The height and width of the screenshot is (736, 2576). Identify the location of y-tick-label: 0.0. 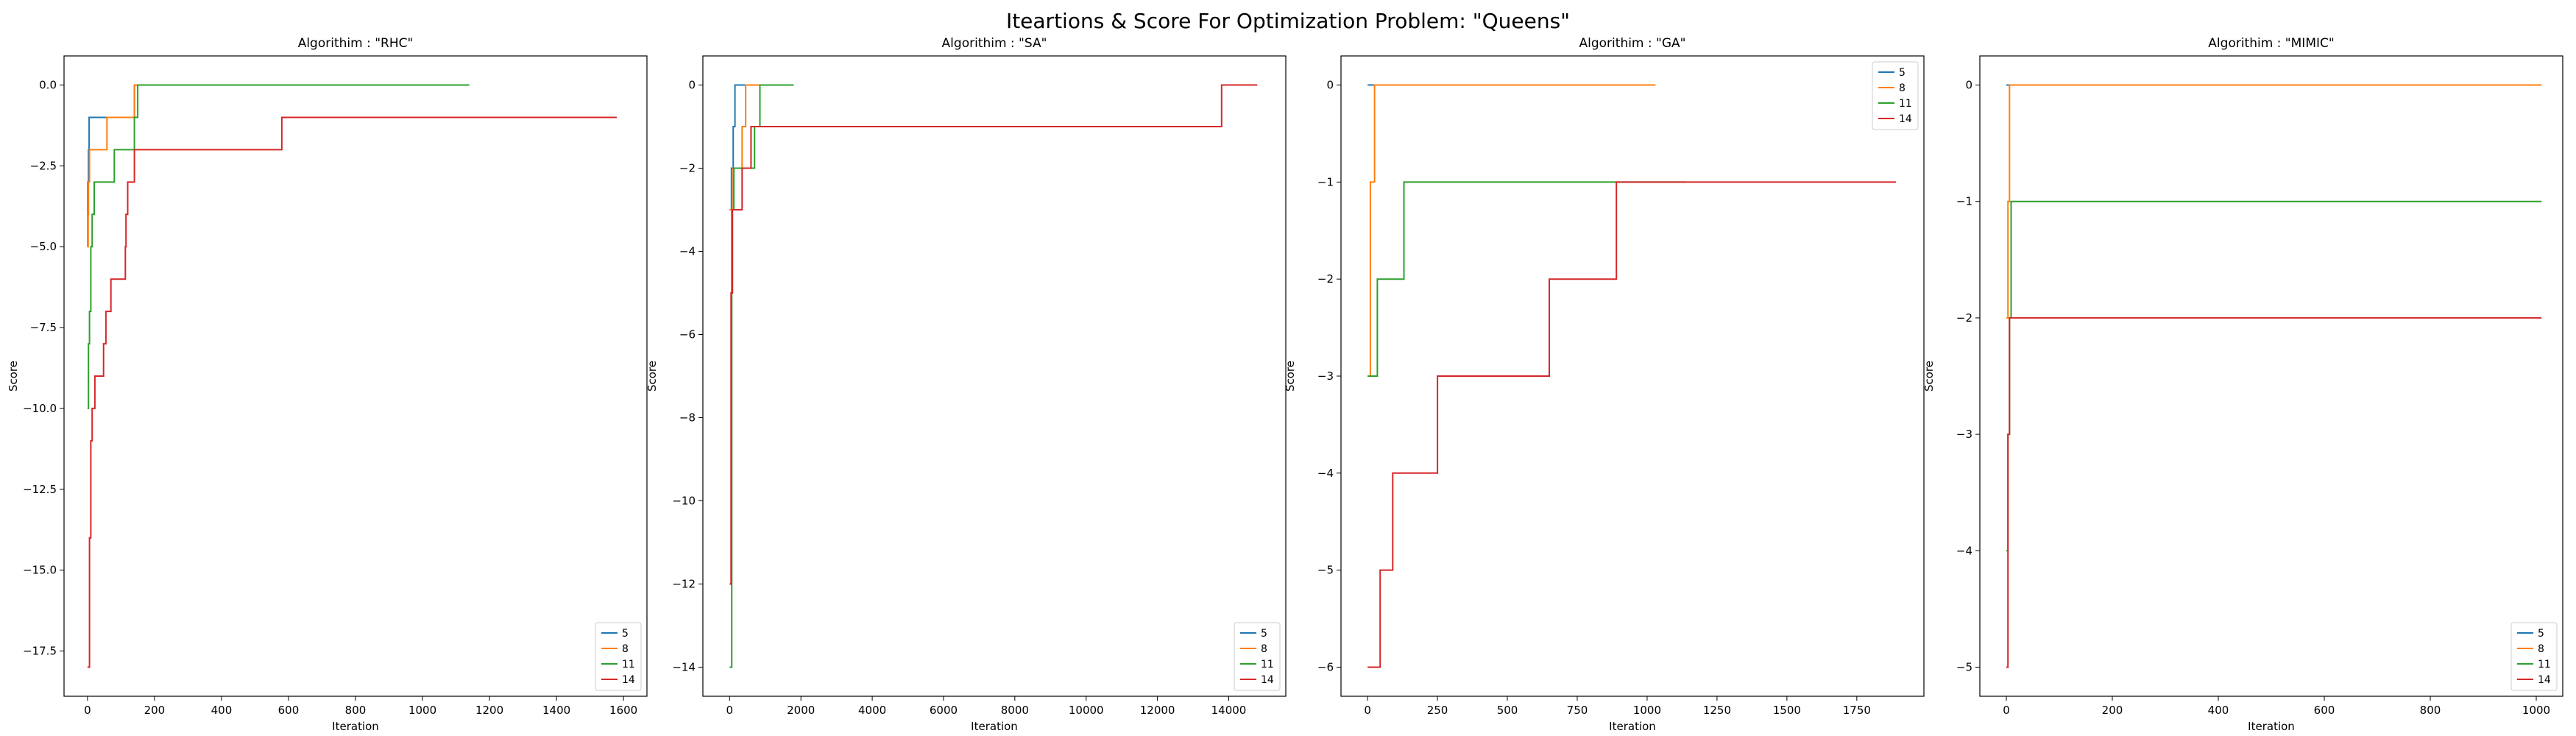
(48, 85).